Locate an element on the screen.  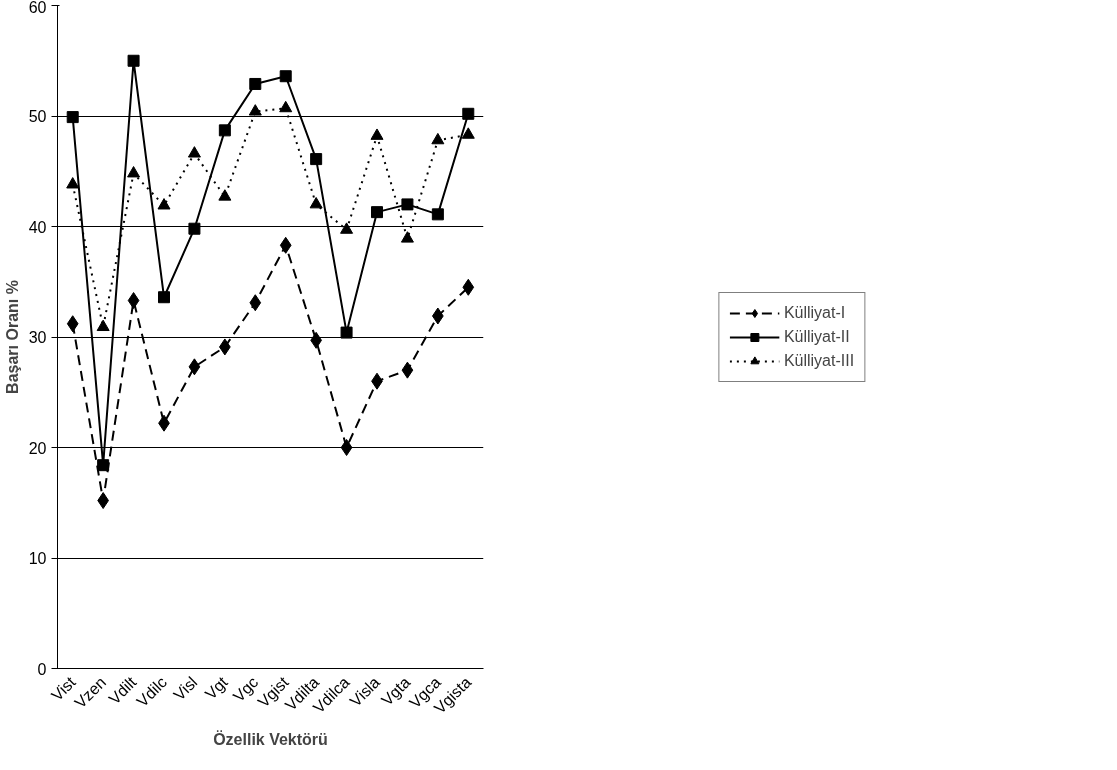
y-tick-label: 50 is located at coordinates (37, 116).